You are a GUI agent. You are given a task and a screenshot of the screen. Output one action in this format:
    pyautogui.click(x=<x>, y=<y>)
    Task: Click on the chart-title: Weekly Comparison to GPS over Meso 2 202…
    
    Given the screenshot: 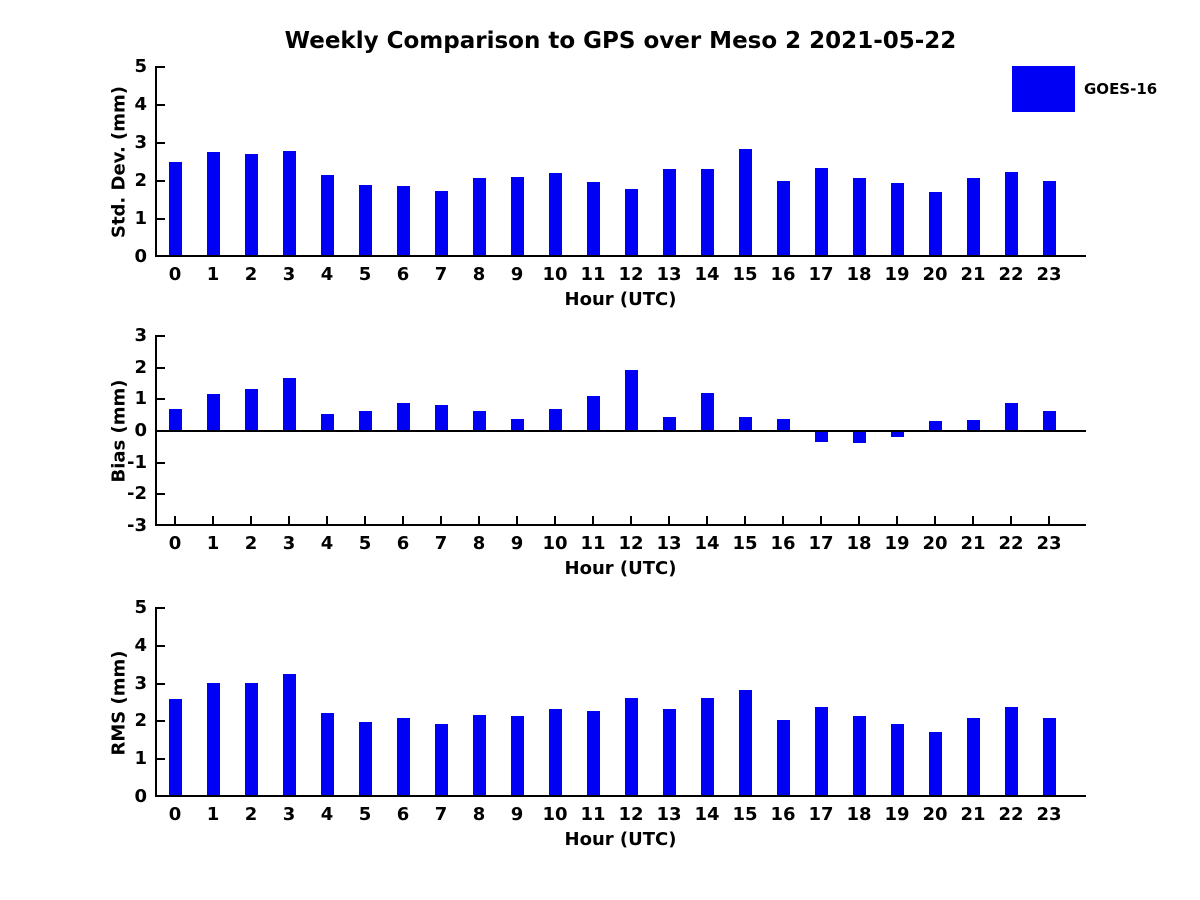 What is the action you would take?
    pyautogui.click(x=620, y=41)
    